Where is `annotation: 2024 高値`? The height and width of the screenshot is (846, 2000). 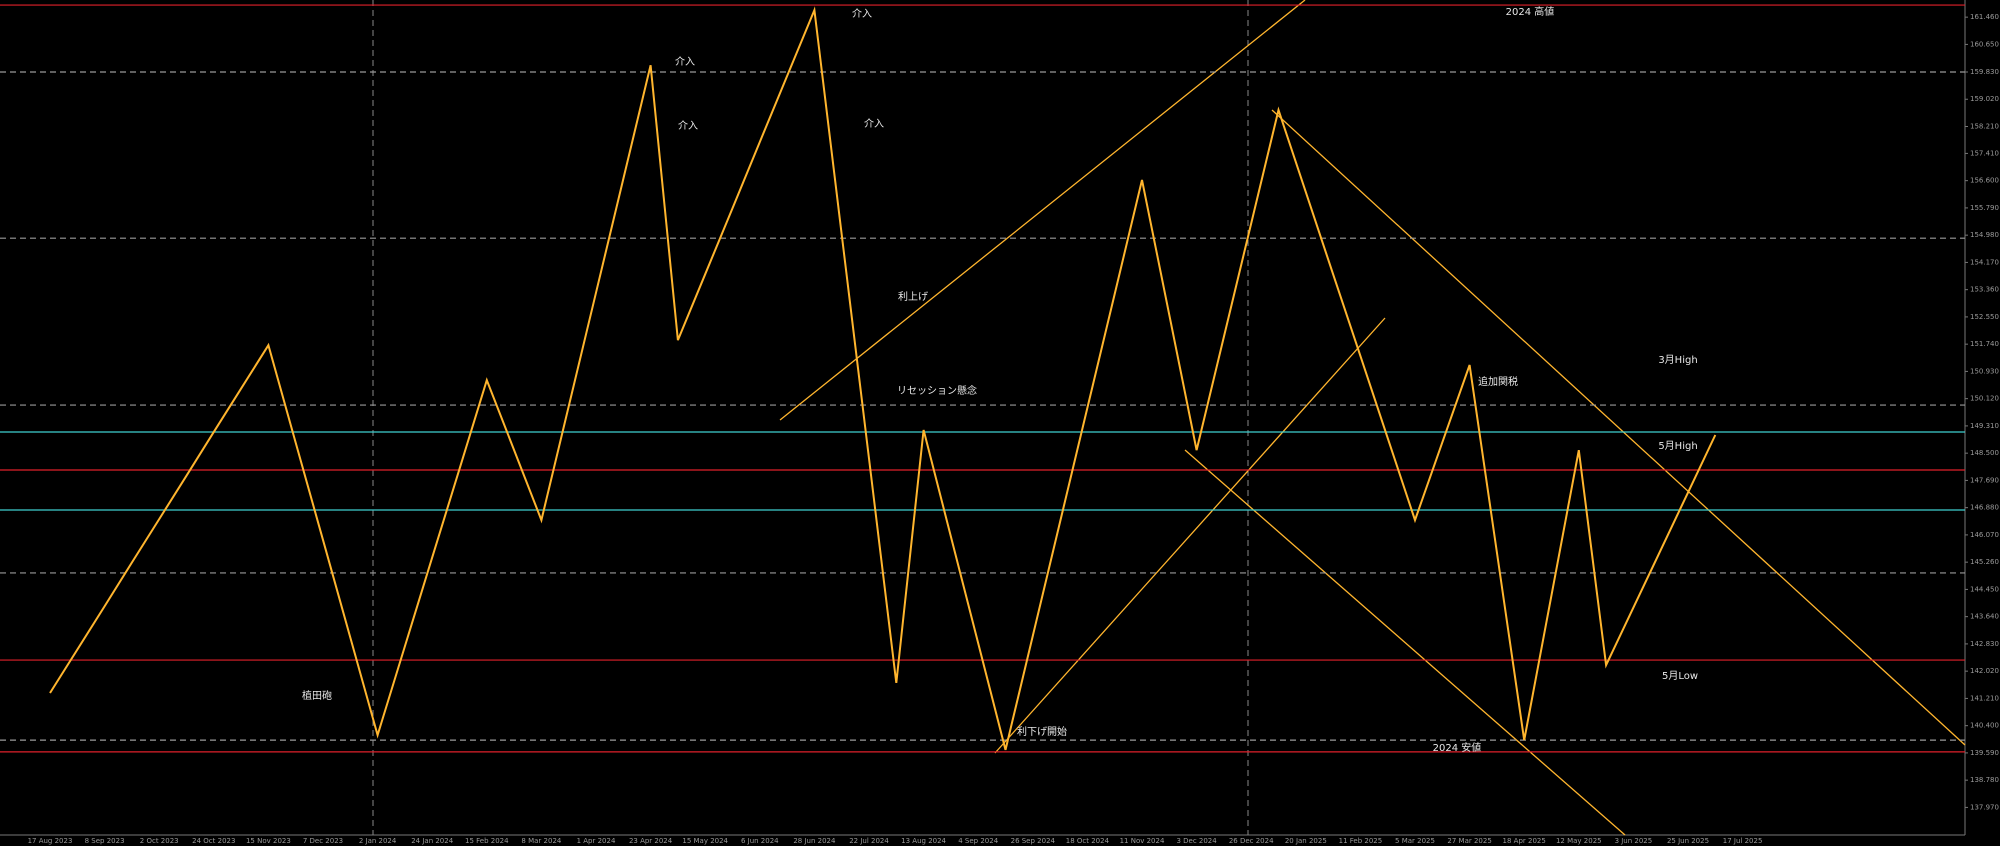 annotation: 2024 高値 is located at coordinates (1530, 11).